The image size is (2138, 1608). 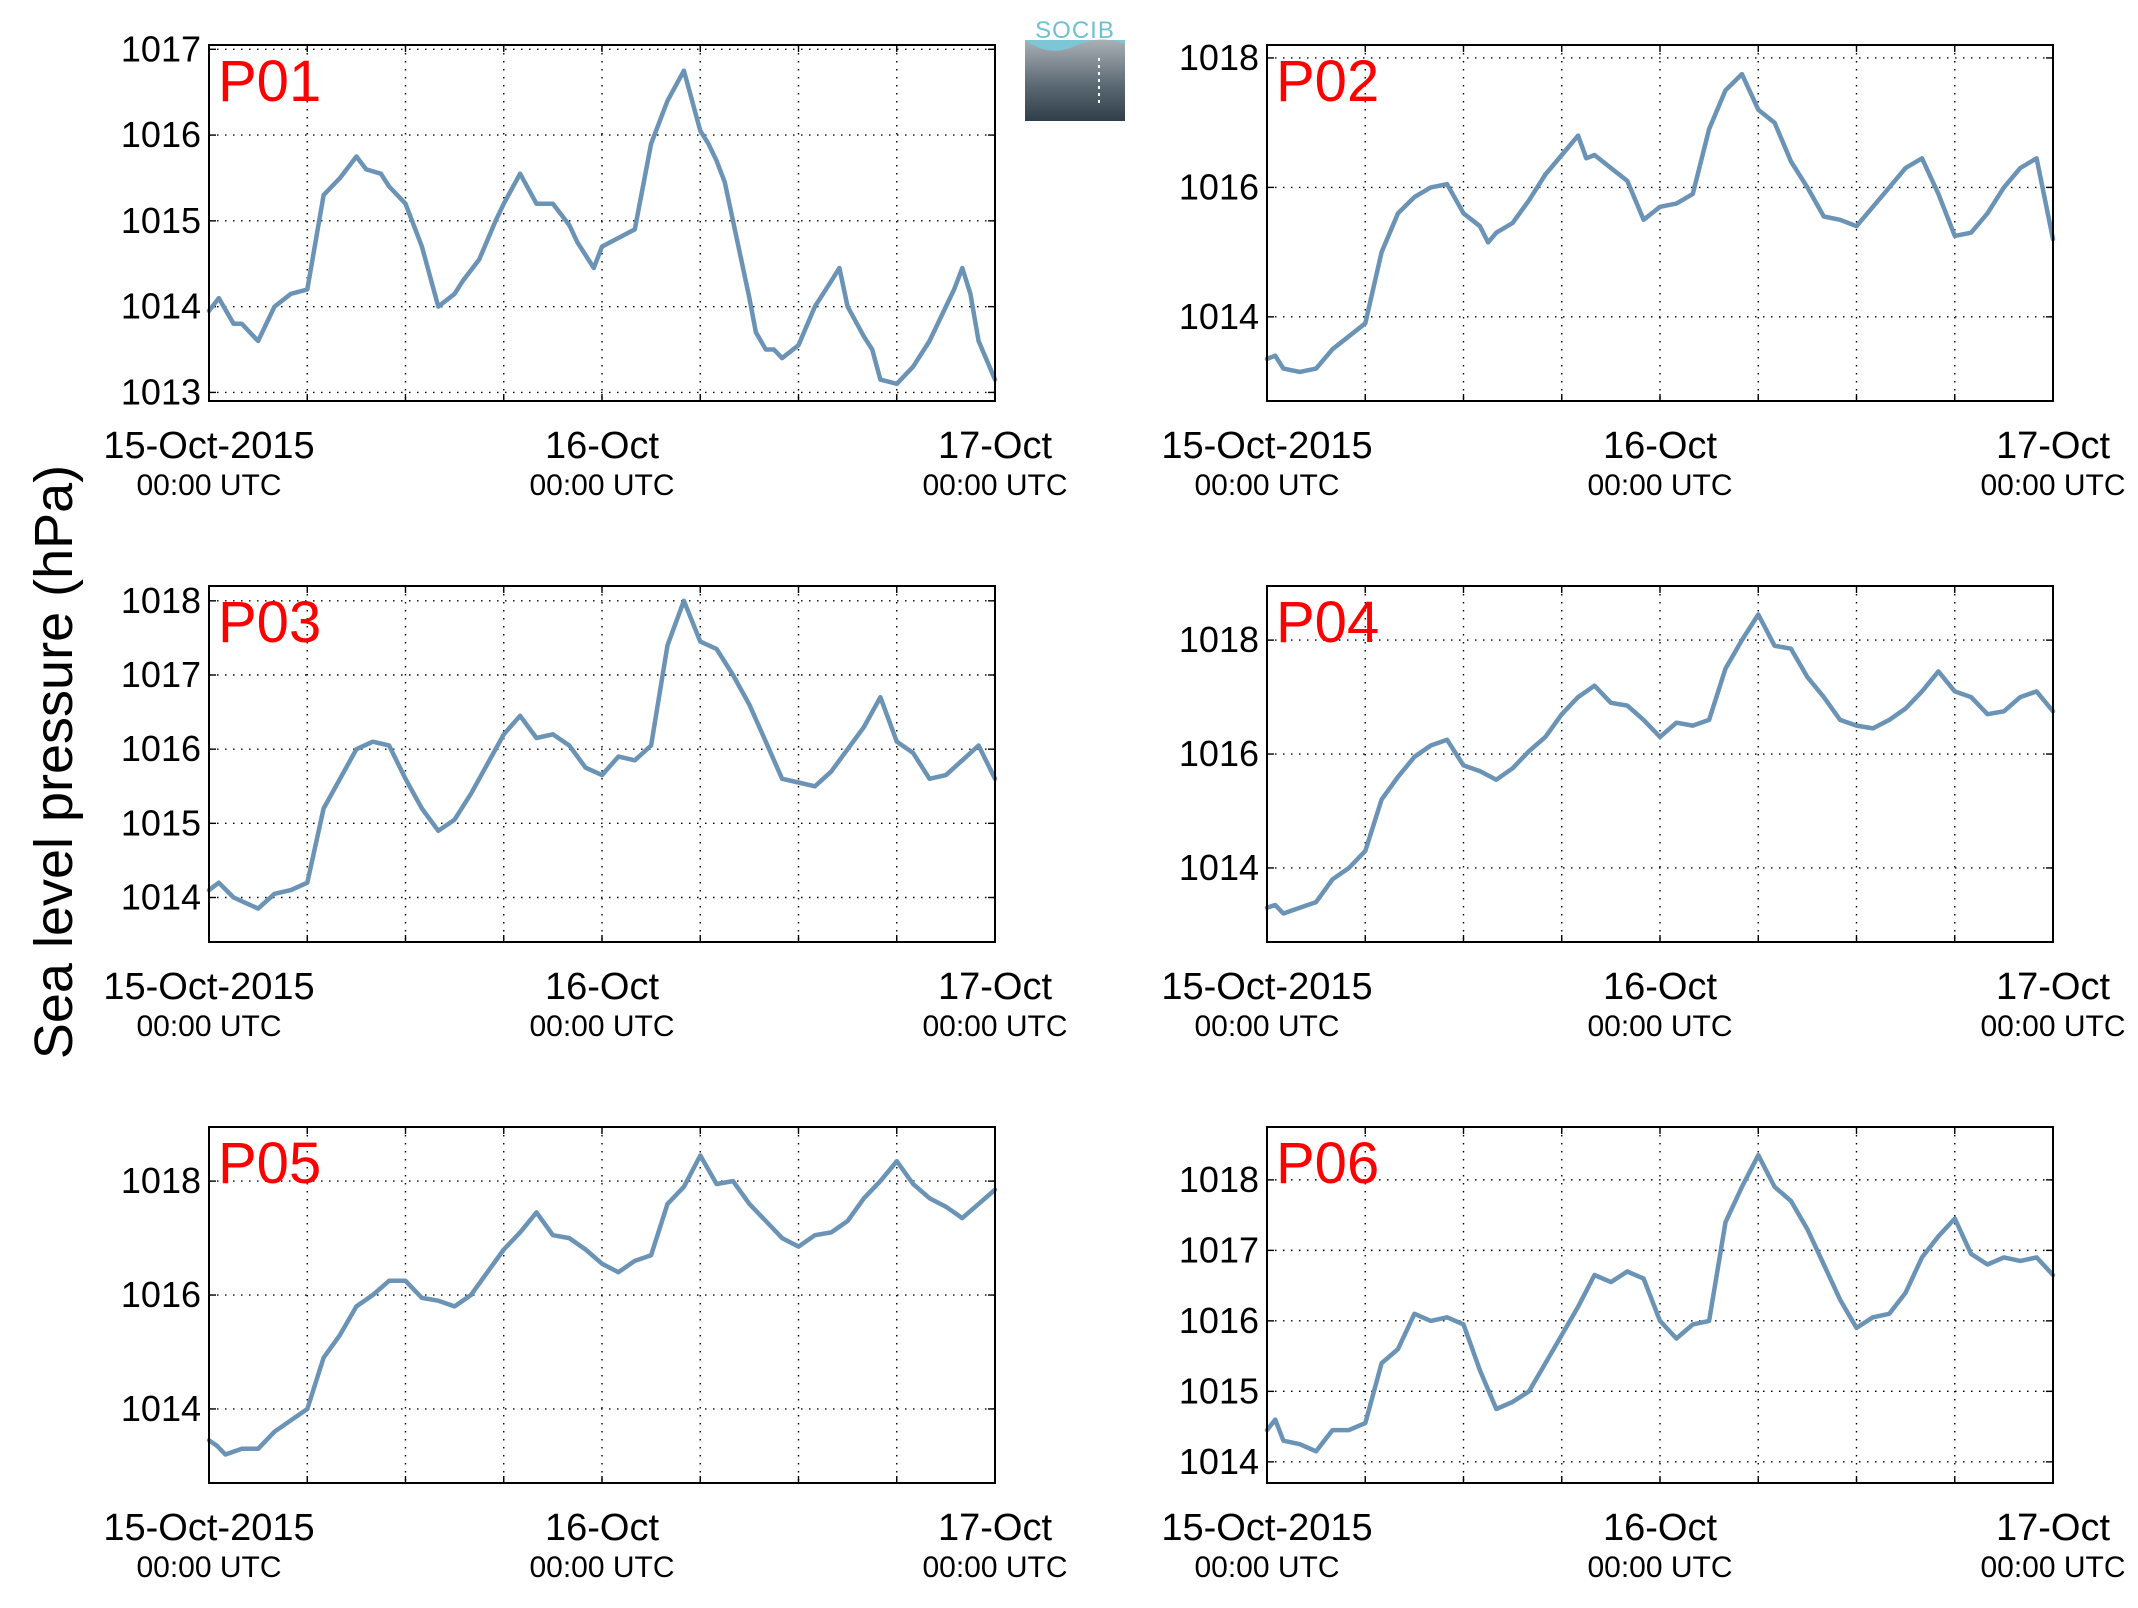 I want to click on station-label: P05, so click(x=269, y=1163).